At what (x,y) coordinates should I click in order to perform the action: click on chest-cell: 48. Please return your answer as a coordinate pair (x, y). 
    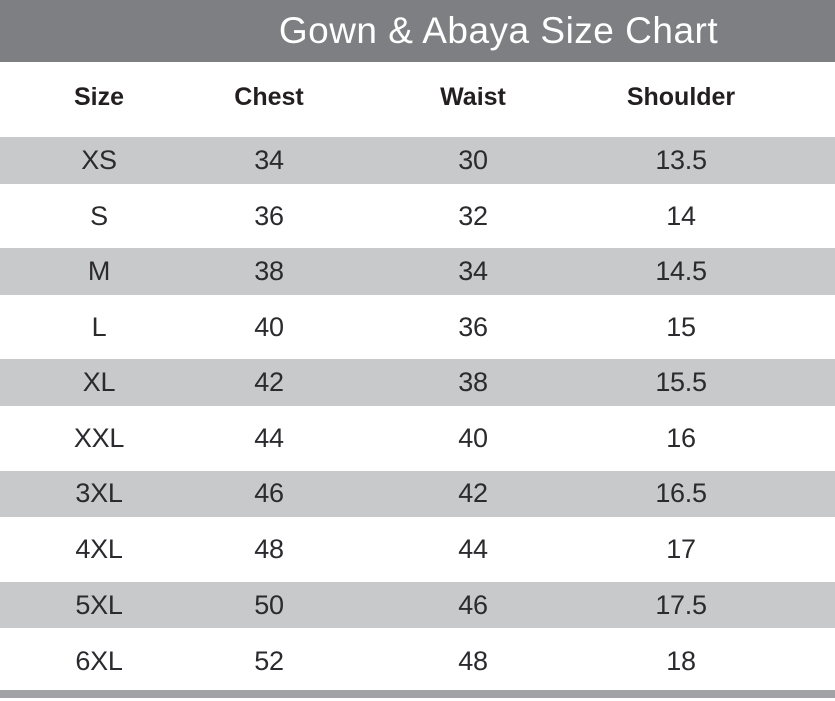
    Looking at the image, I should click on (269, 549).